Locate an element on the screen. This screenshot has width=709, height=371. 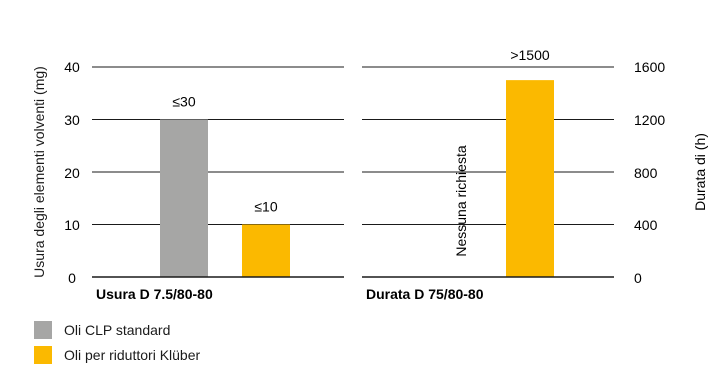
bar-value-label: ≤30 is located at coordinates (183, 102).